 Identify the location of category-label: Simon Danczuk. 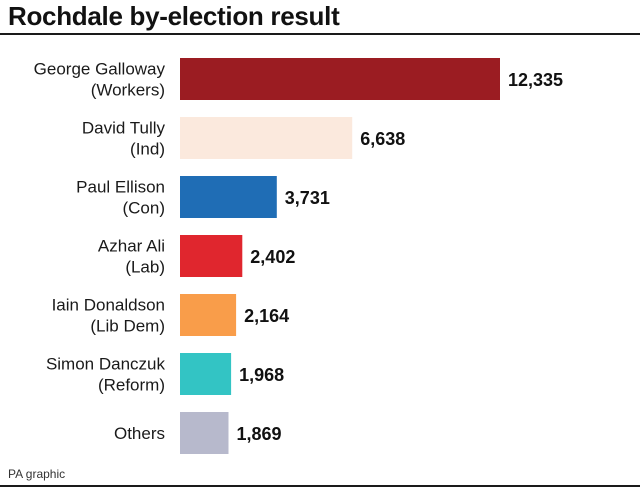
(106, 364).